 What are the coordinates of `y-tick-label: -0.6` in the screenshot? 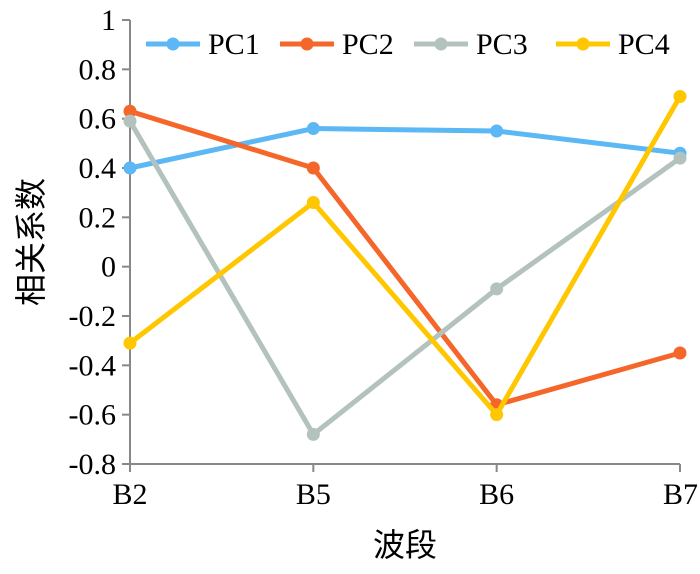 It's located at (93, 415).